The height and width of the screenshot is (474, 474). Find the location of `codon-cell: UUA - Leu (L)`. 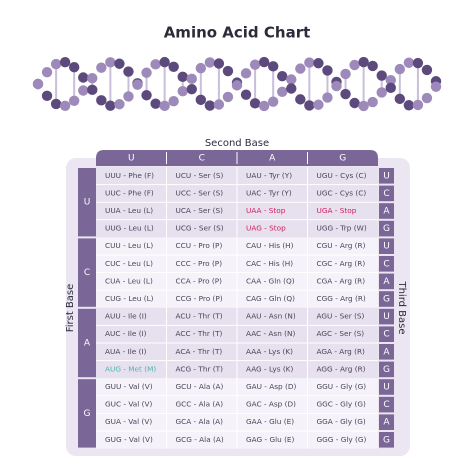

codon-cell: UUA - Leu (L) is located at coordinates (129, 210).